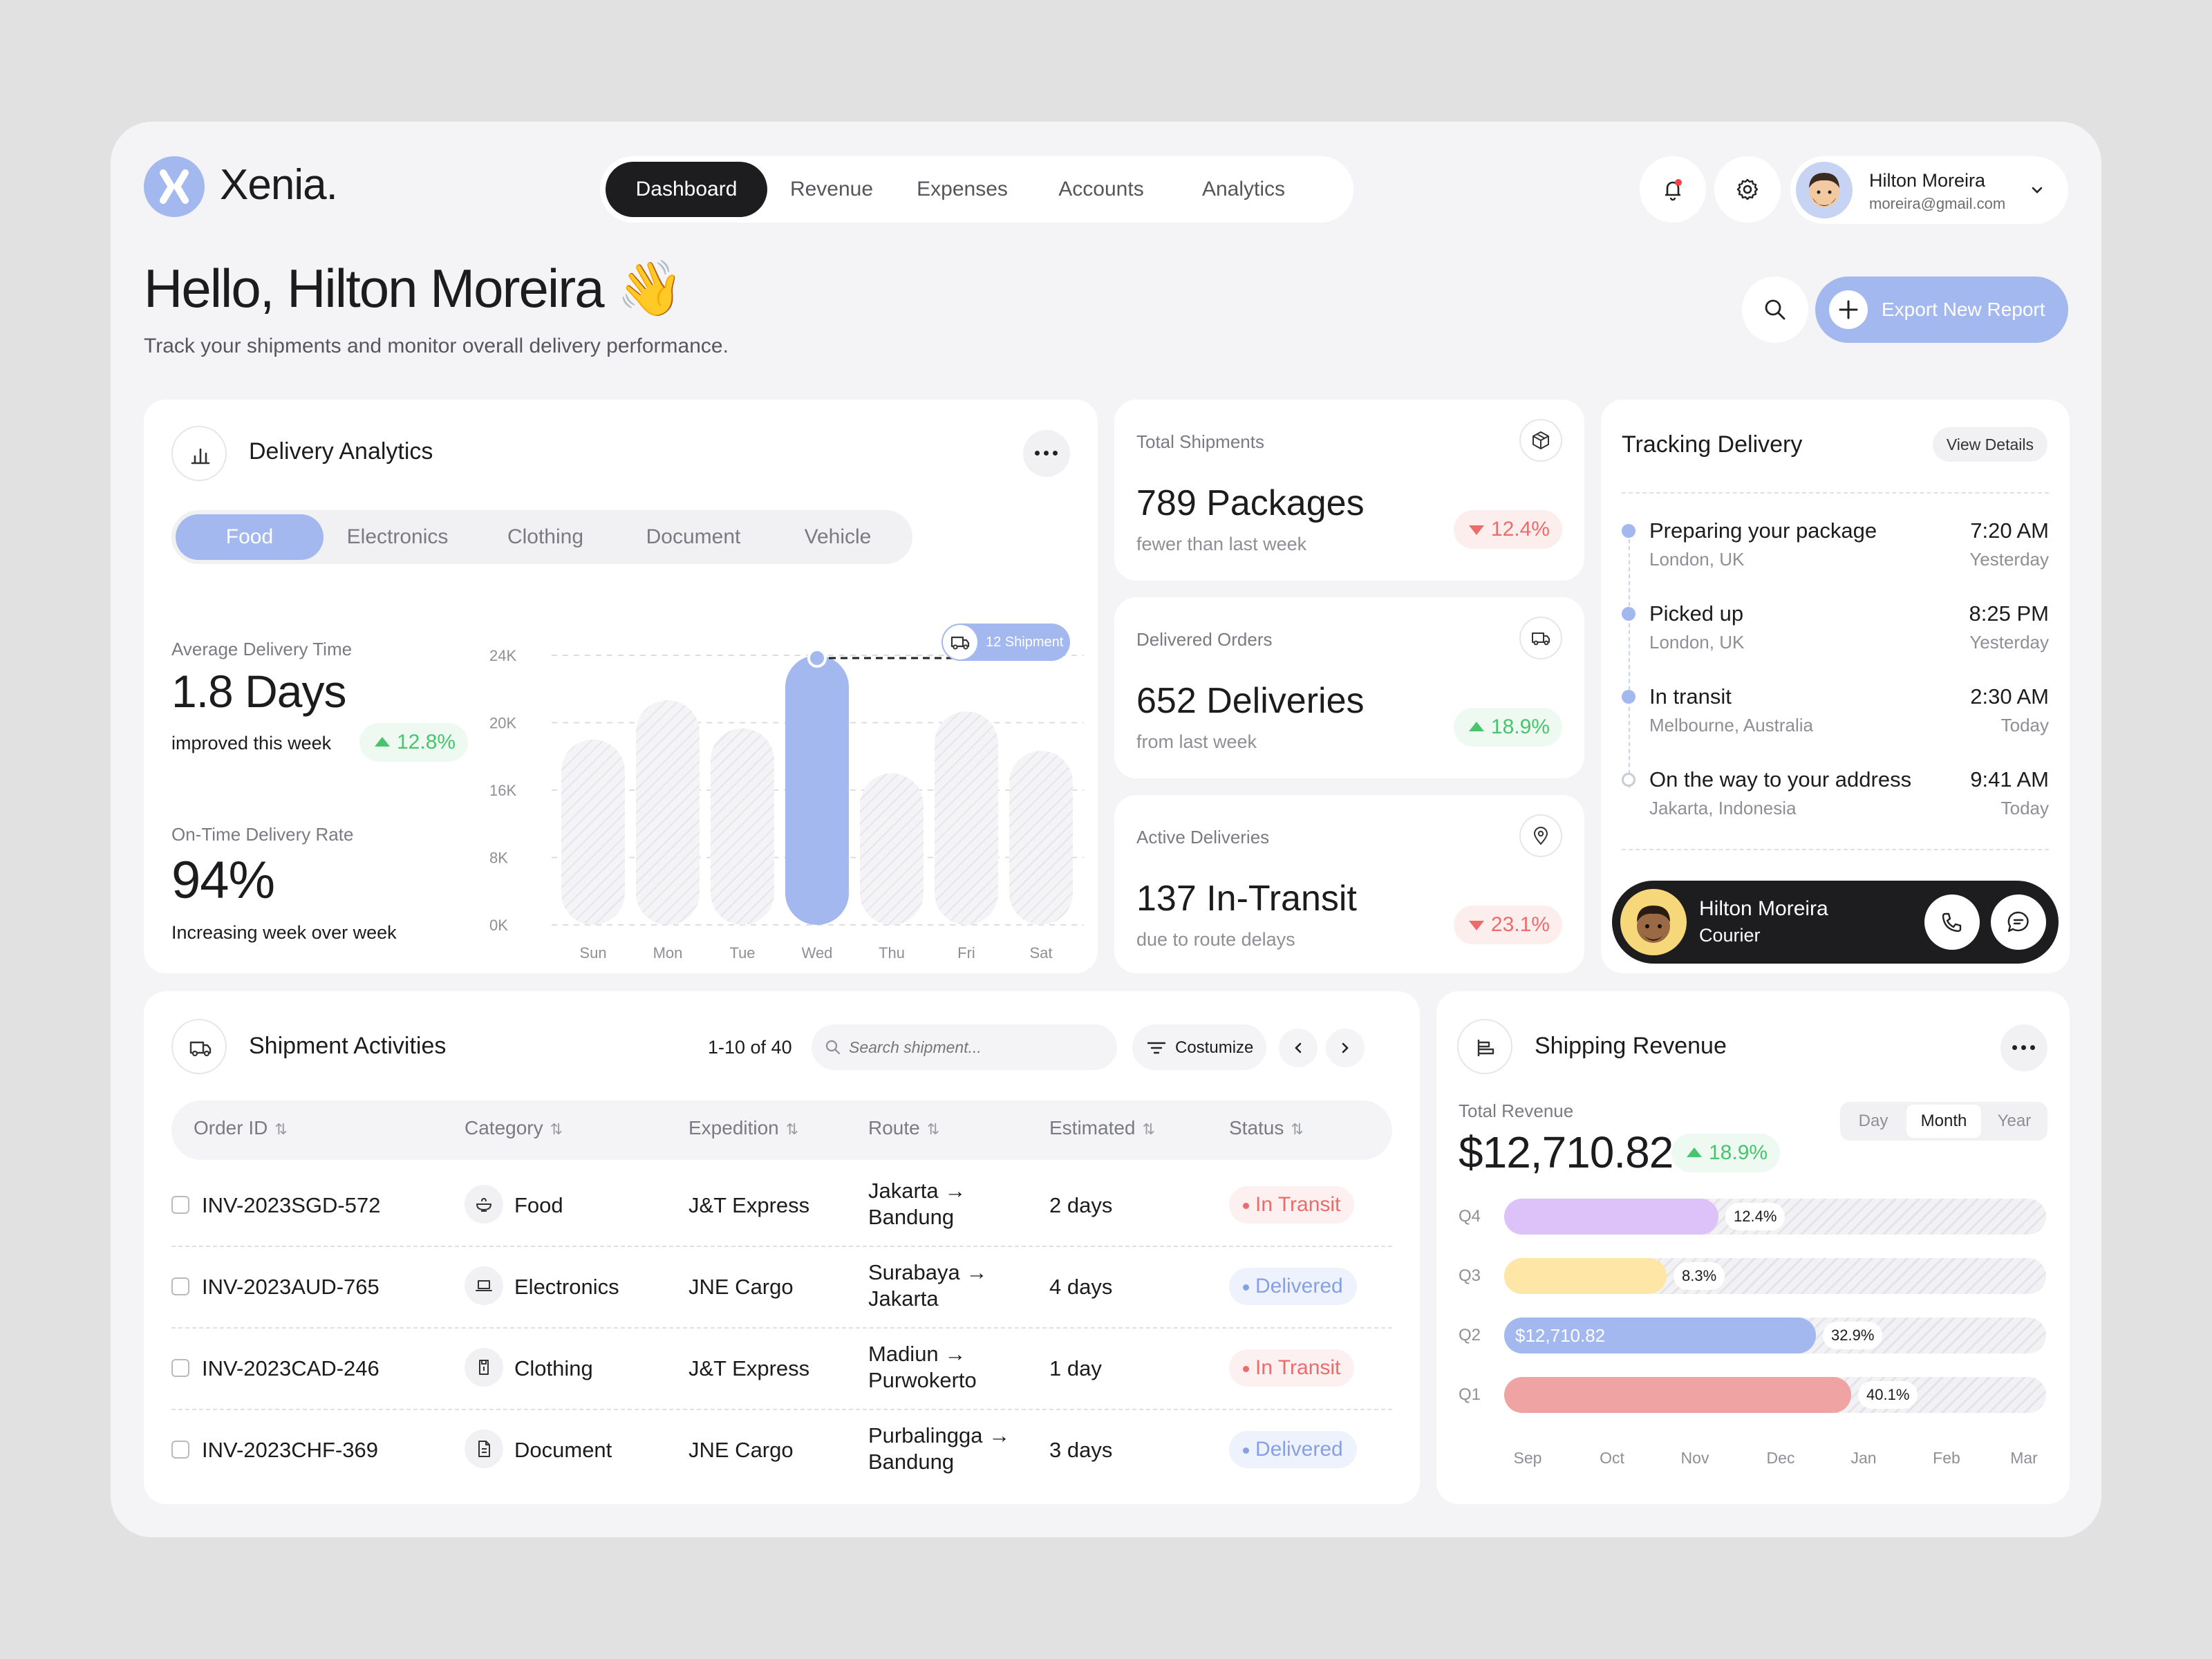  What do you see at coordinates (1470, 1335) in the screenshot?
I see `quarter-label: Q2` at bounding box center [1470, 1335].